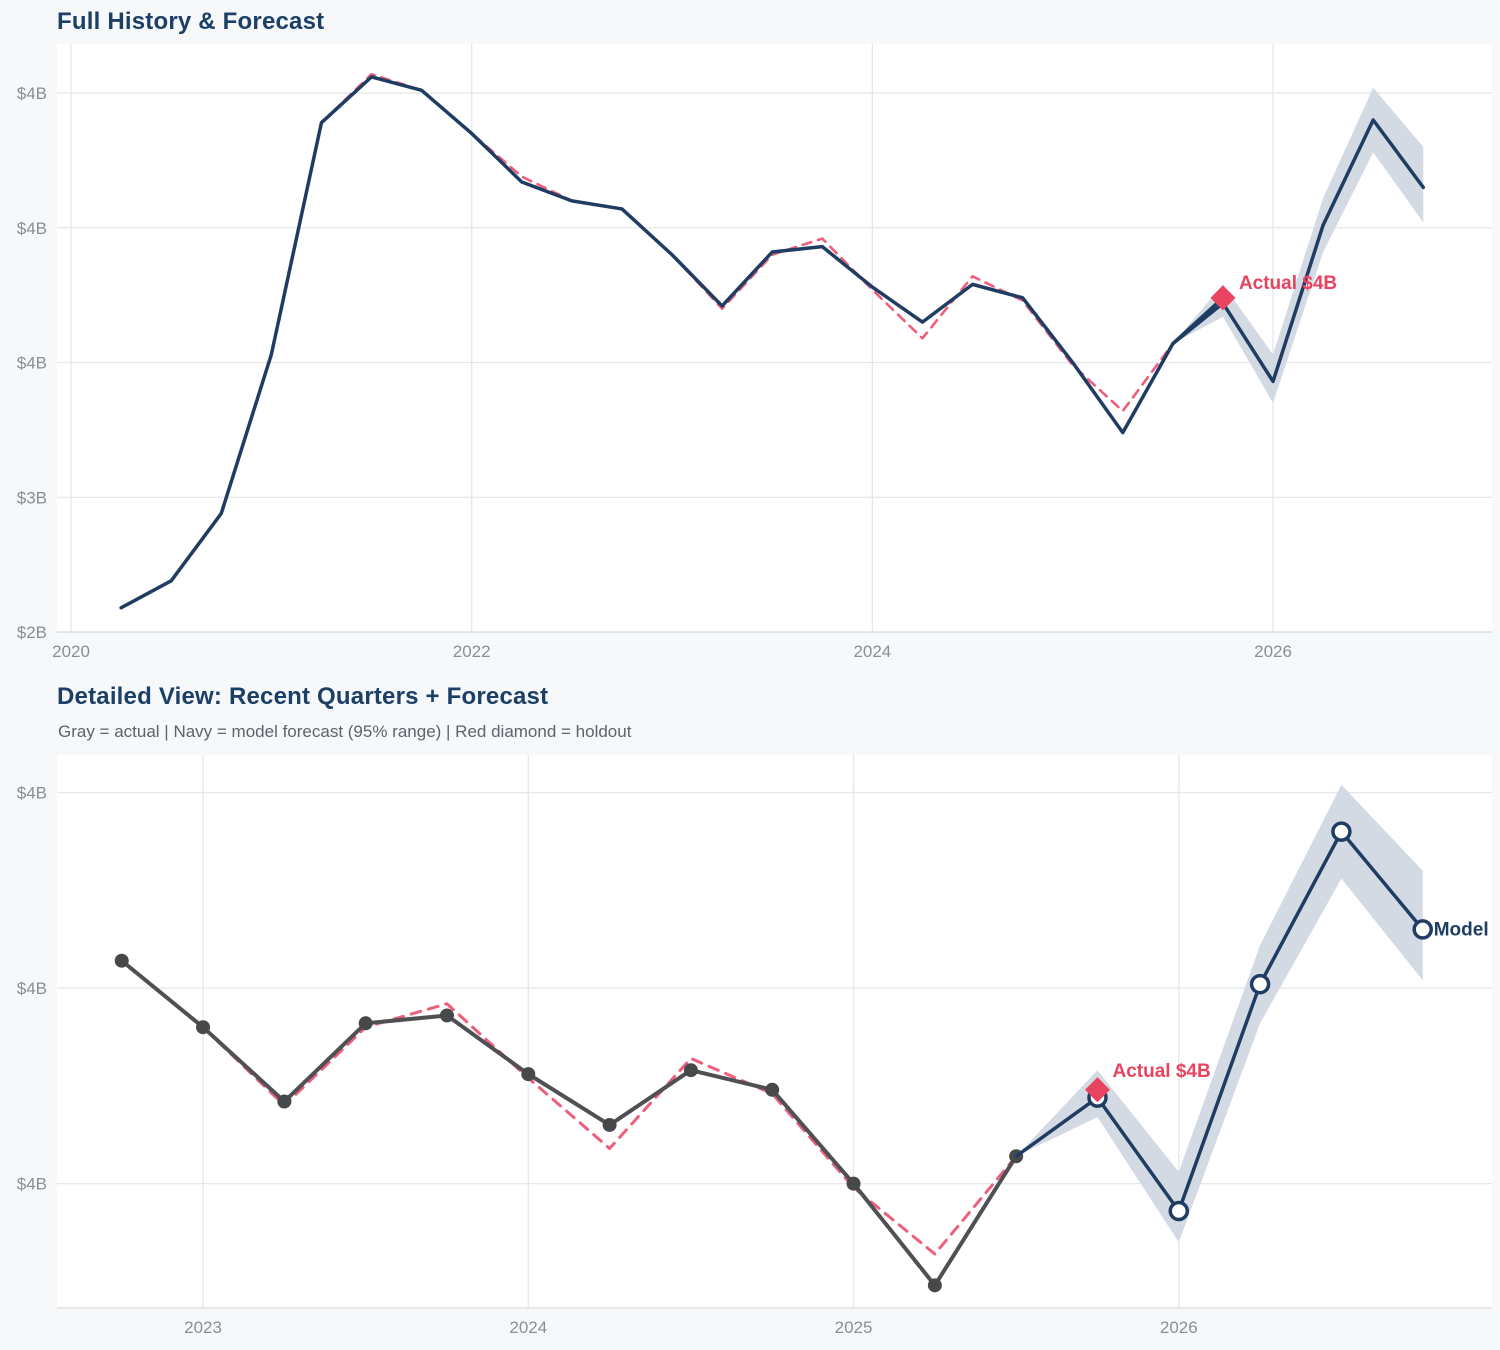 This screenshot has width=1500, height=1350. Describe the element at coordinates (203, 1327) in the screenshot. I see `x-tick-label: 2023` at that location.